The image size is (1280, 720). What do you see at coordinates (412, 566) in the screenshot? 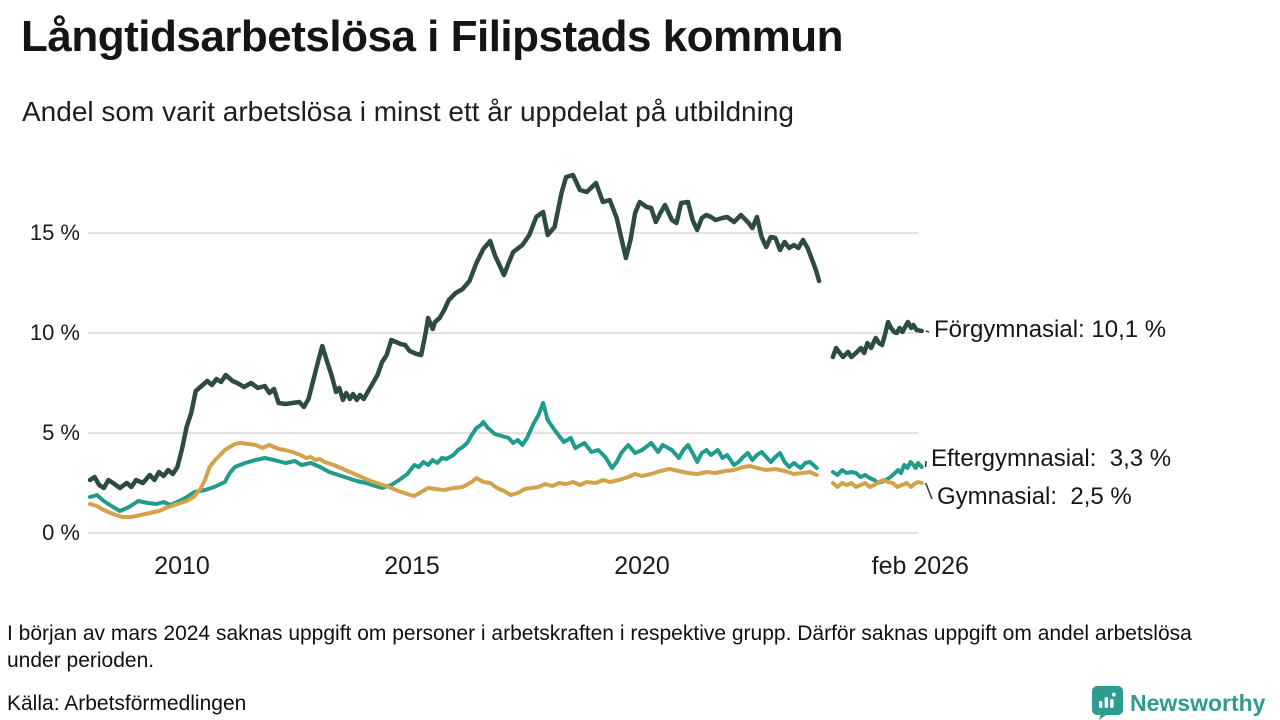
I see `x-axis-label-2015: 2015` at bounding box center [412, 566].